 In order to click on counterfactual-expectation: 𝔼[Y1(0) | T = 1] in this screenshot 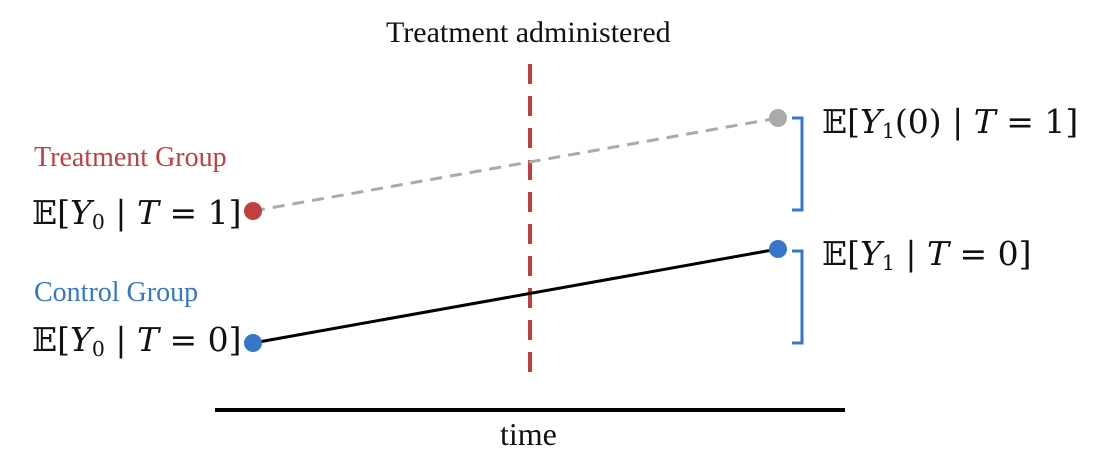, I will do `click(950, 123)`.